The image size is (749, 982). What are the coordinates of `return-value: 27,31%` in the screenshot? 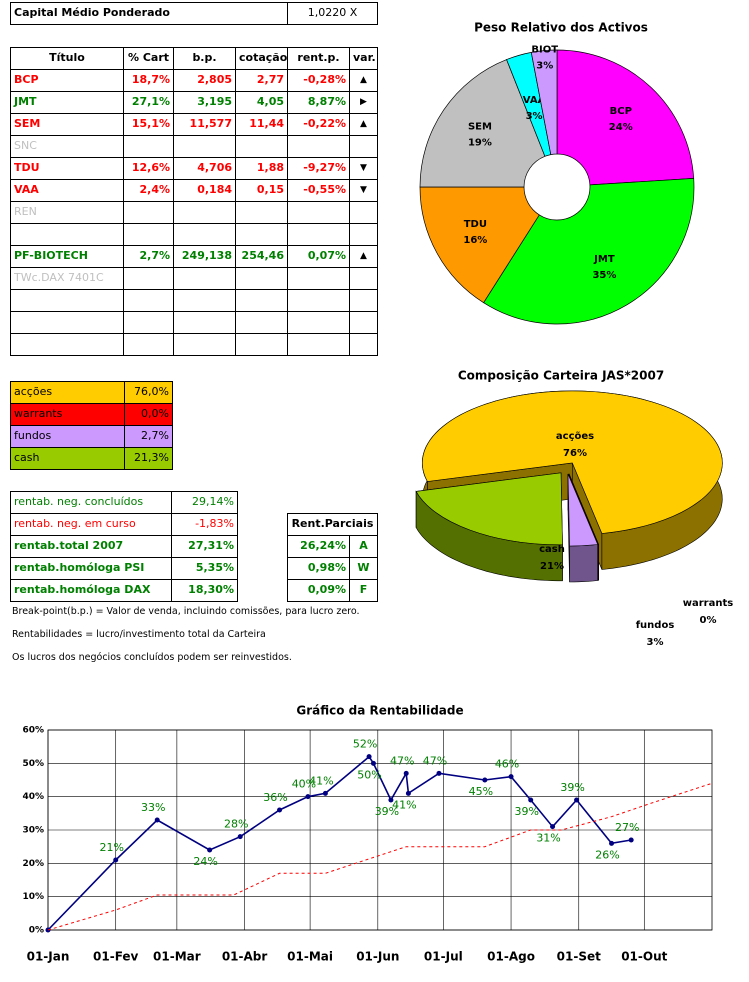 It's located at (204, 546).